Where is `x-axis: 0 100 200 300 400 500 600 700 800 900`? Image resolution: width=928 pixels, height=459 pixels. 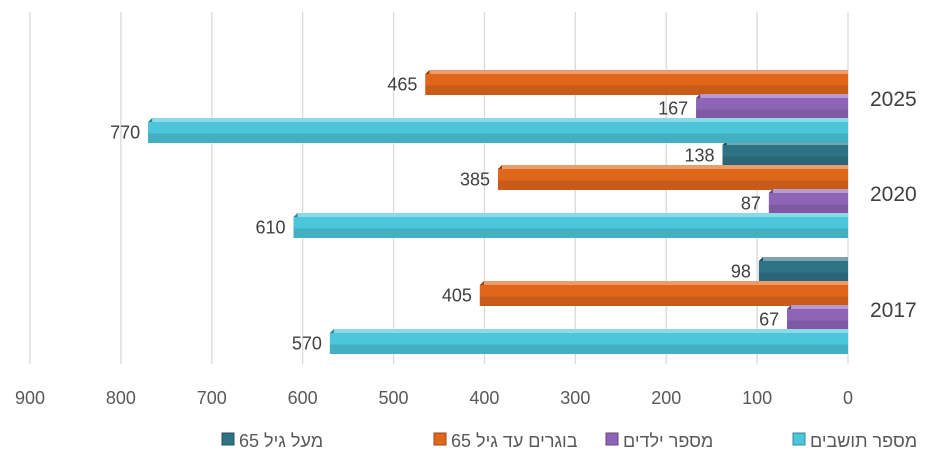 x-axis: 0 100 200 300 400 500 600 700 800 900 is located at coordinates (434, 398).